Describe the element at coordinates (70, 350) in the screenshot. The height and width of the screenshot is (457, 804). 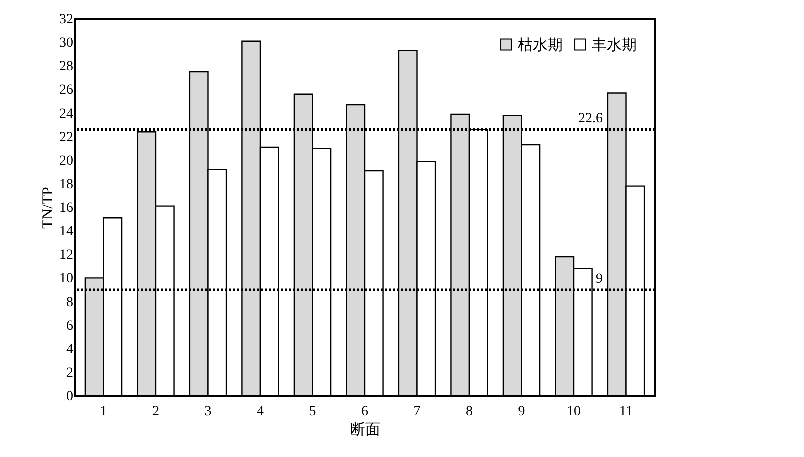
I see `y-tick-label: 4` at that location.